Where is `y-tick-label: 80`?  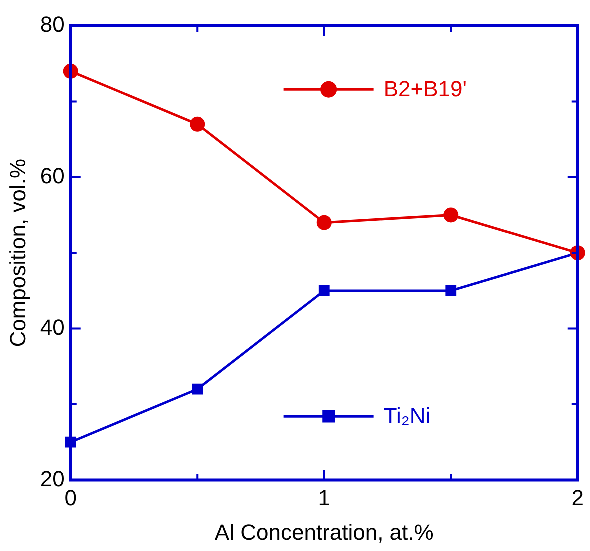 y-tick-label: 80 is located at coordinates (52, 25).